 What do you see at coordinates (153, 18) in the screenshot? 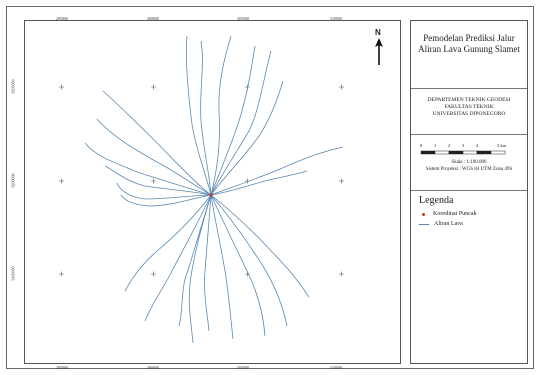
I see `x-tick-top-2: 300000` at bounding box center [153, 18].